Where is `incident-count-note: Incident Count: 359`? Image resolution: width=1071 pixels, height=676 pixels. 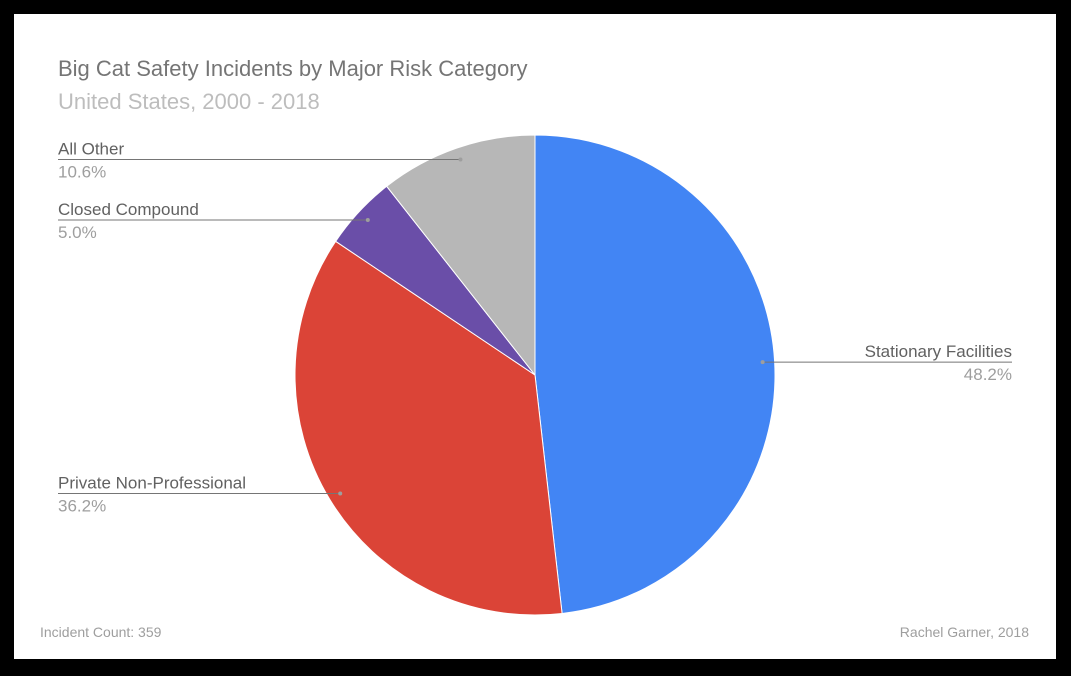 incident-count-note: Incident Count: 359 is located at coordinates (101, 632).